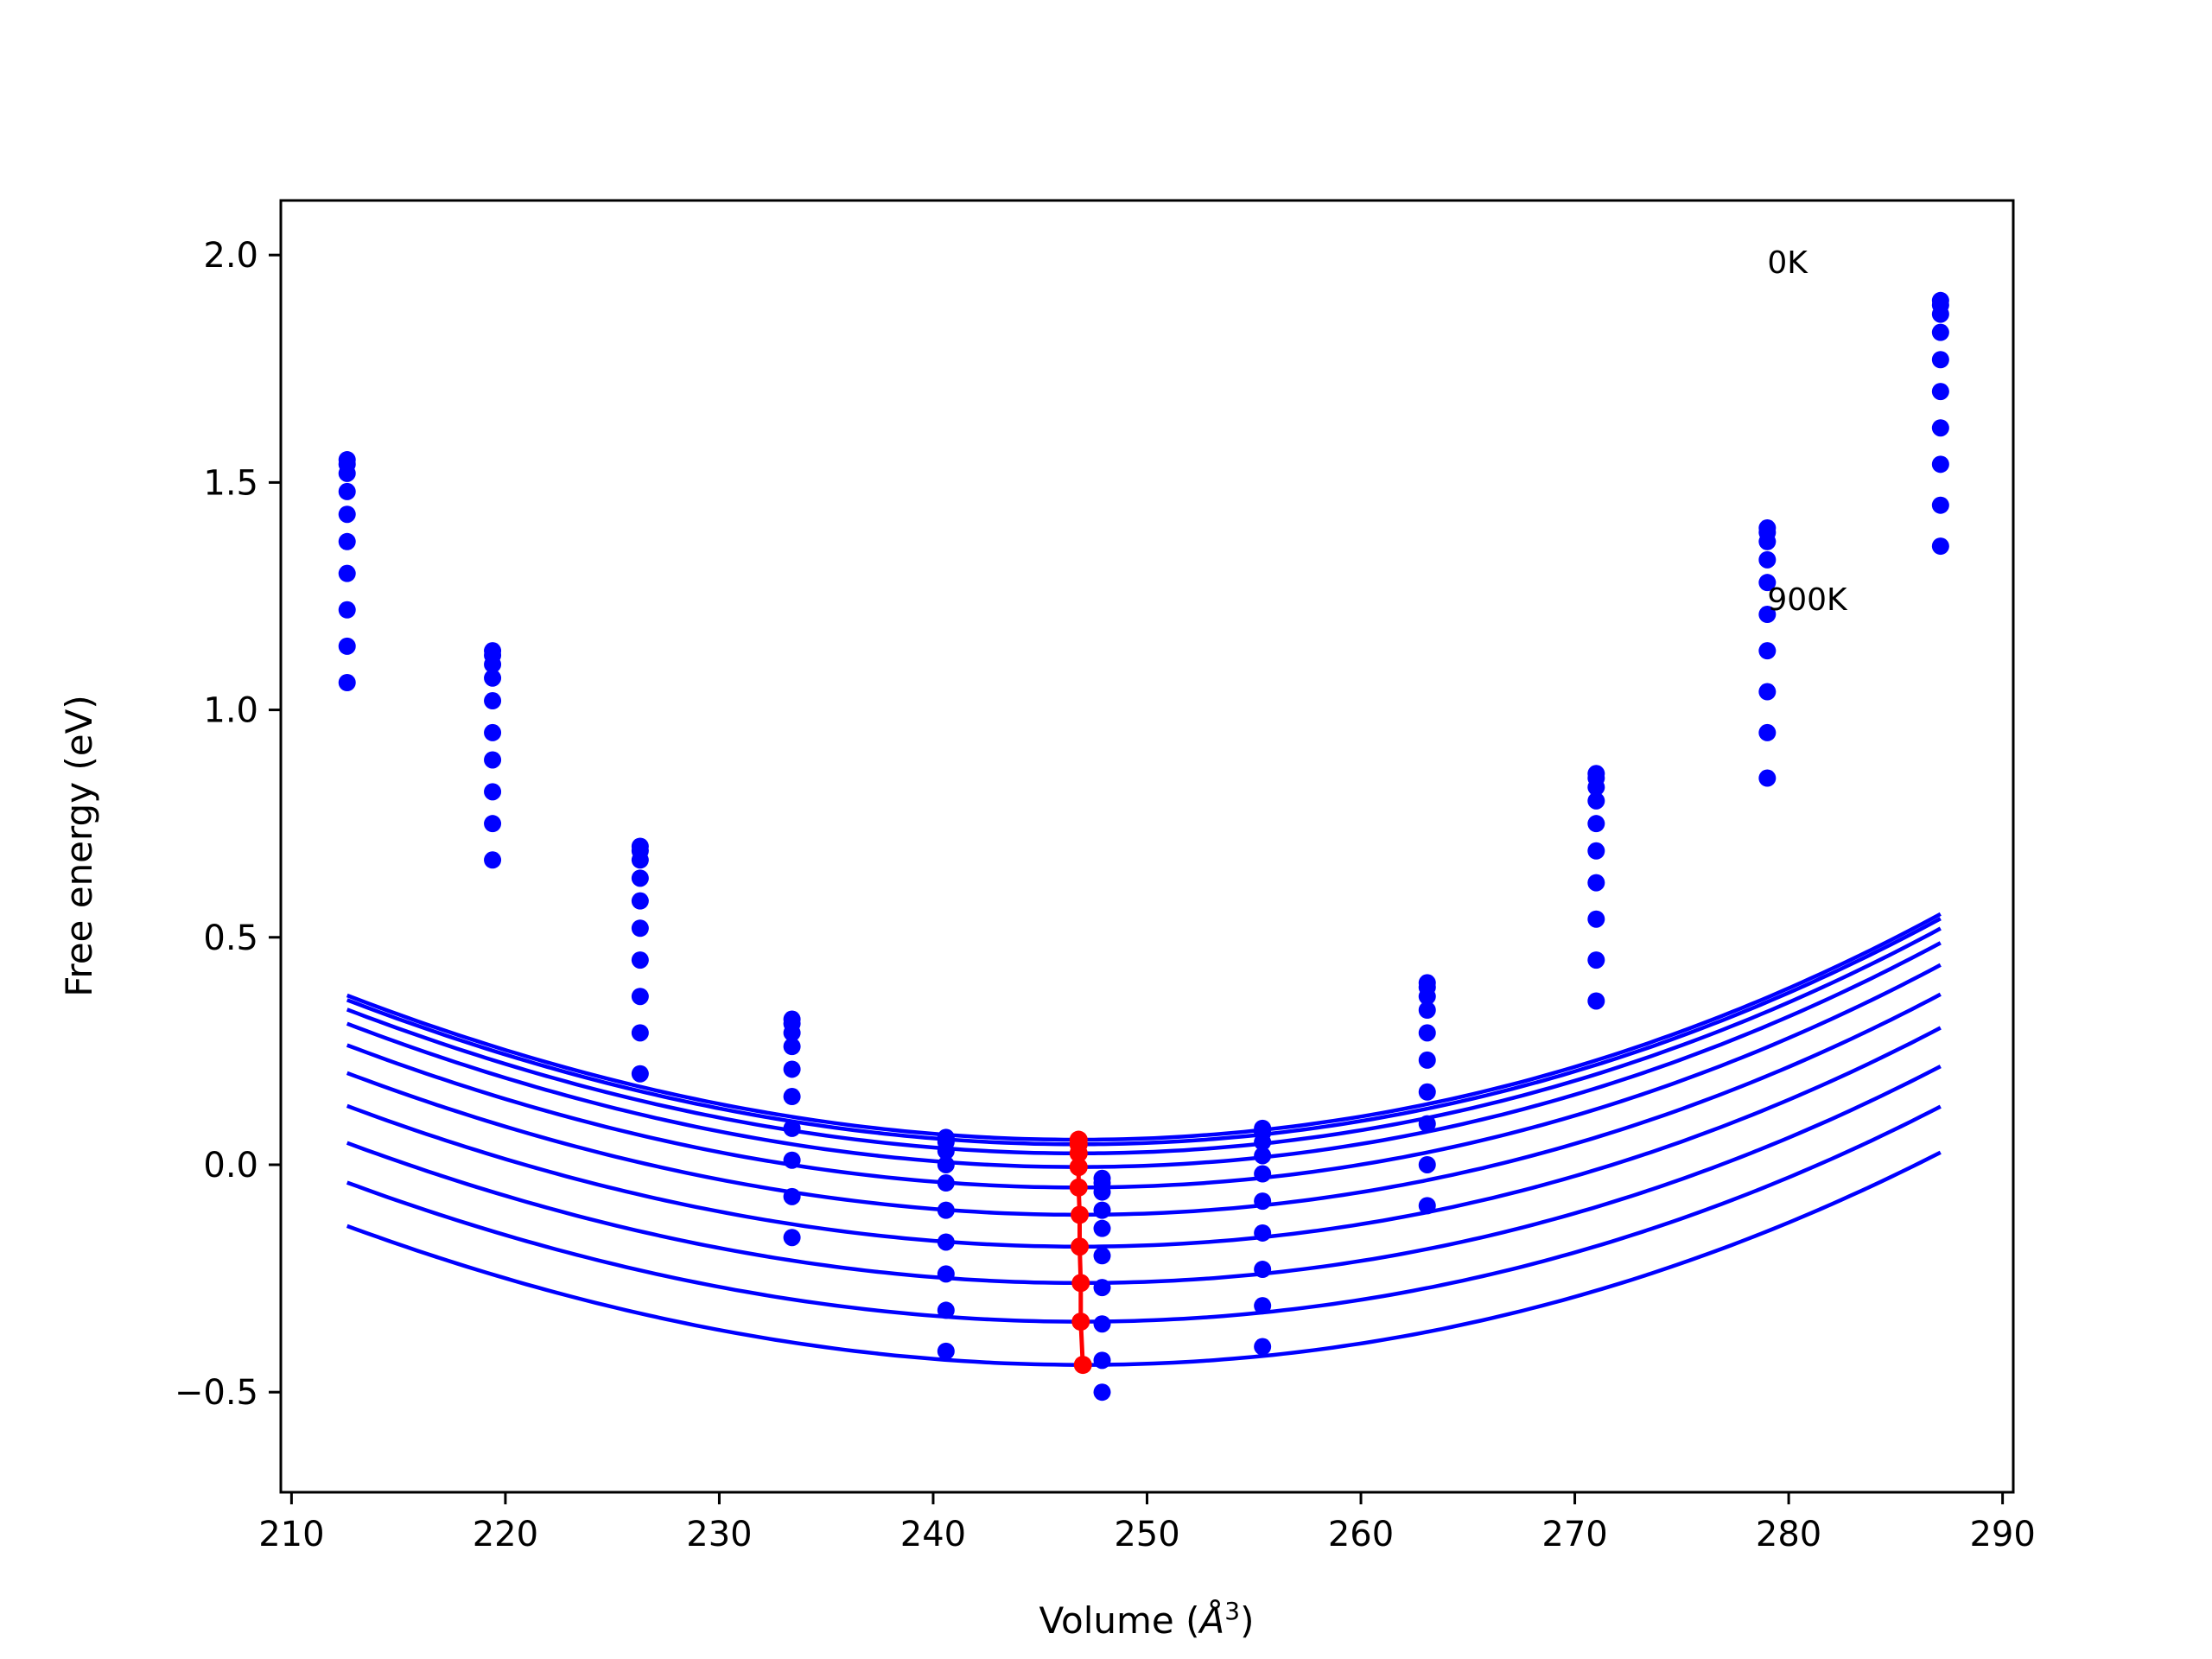 Image resolution: width=2212 pixels, height=1659 pixels. What do you see at coordinates (933, 1534) in the screenshot?
I see `x-tick-label: 240` at bounding box center [933, 1534].